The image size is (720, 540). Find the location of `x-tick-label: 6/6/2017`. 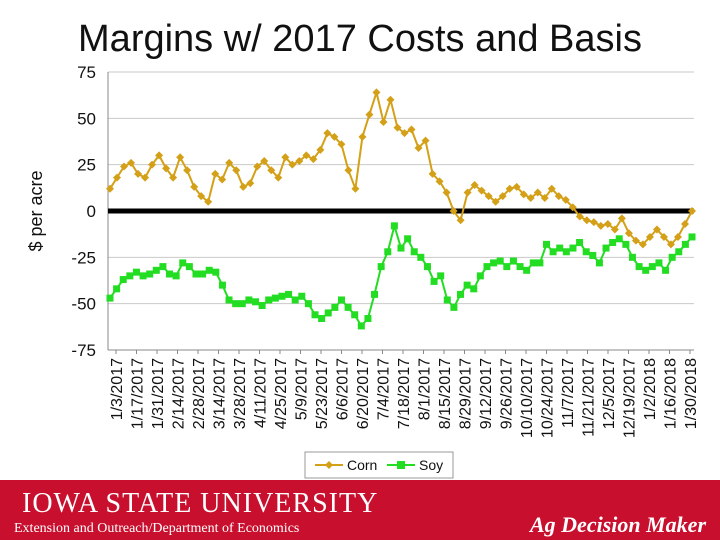

x-tick-label: 6/6/2017 is located at coordinates (343, 389).